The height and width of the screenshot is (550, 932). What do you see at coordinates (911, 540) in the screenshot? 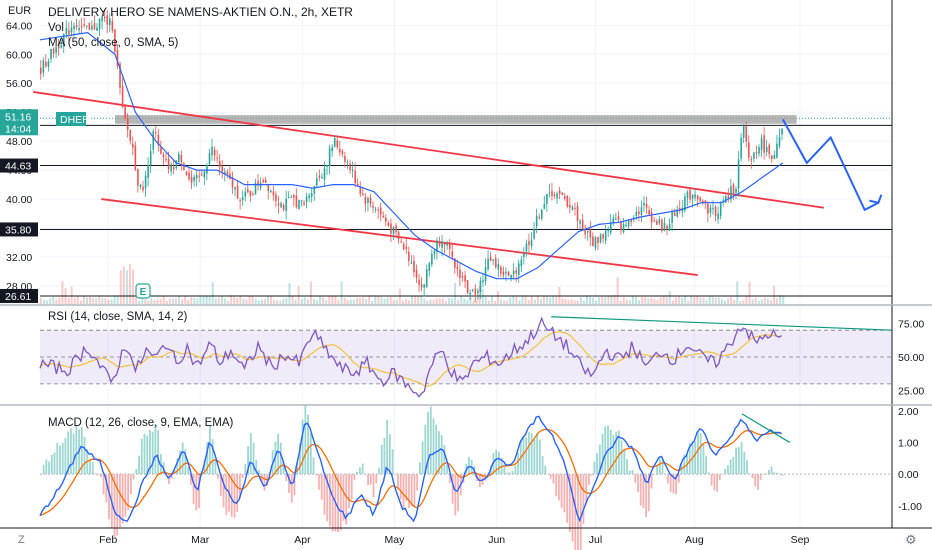
I see `settings-gear-icon: ⚙` at bounding box center [911, 540].